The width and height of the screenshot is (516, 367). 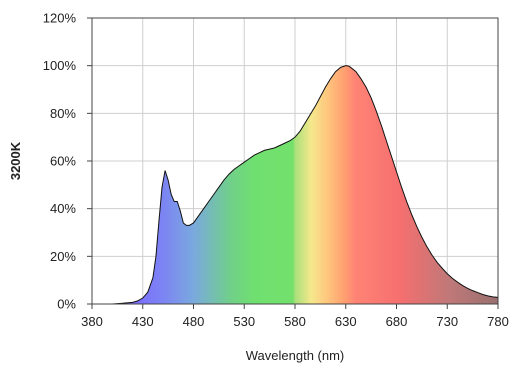 What do you see at coordinates (15, 160) in the screenshot?
I see `y-axis-title: 3200K` at bounding box center [15, 160].